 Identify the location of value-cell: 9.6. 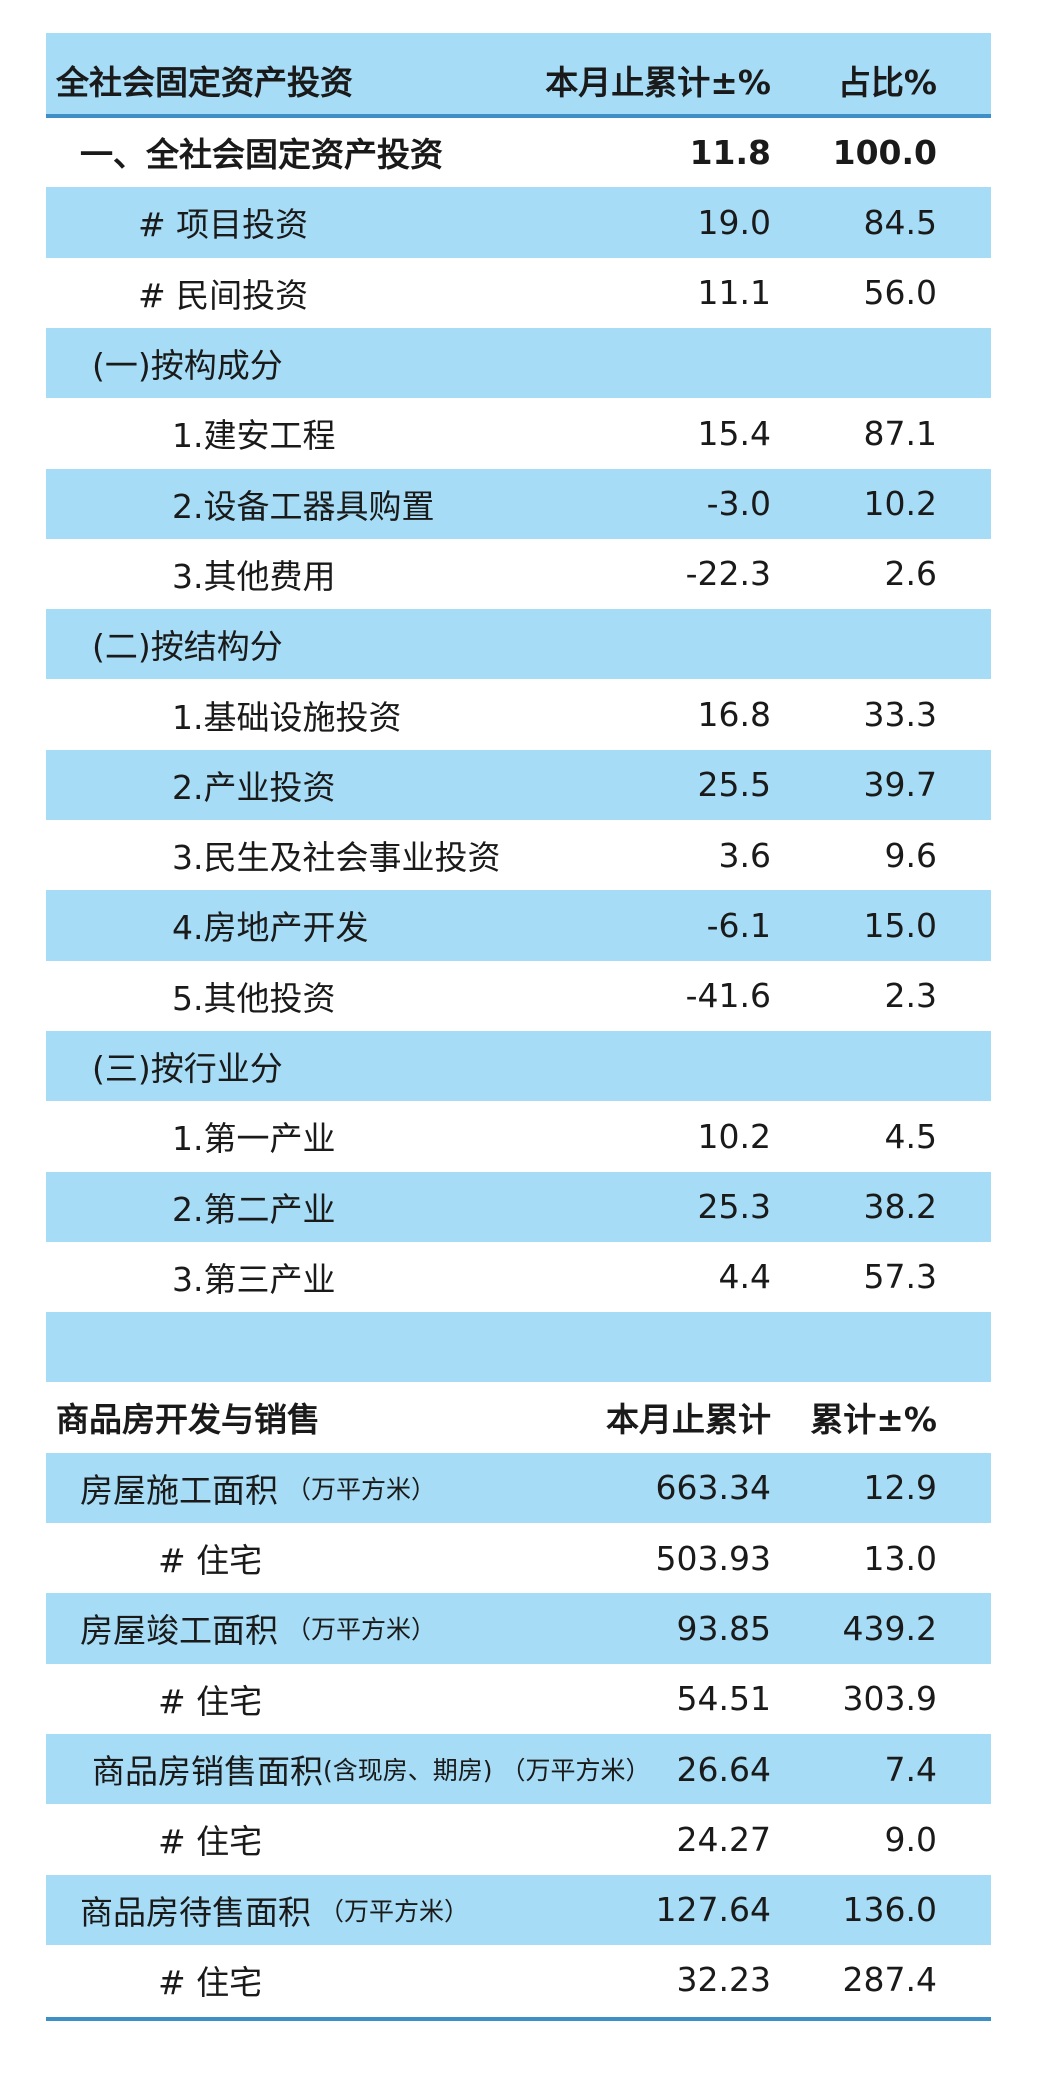
(910, 855).